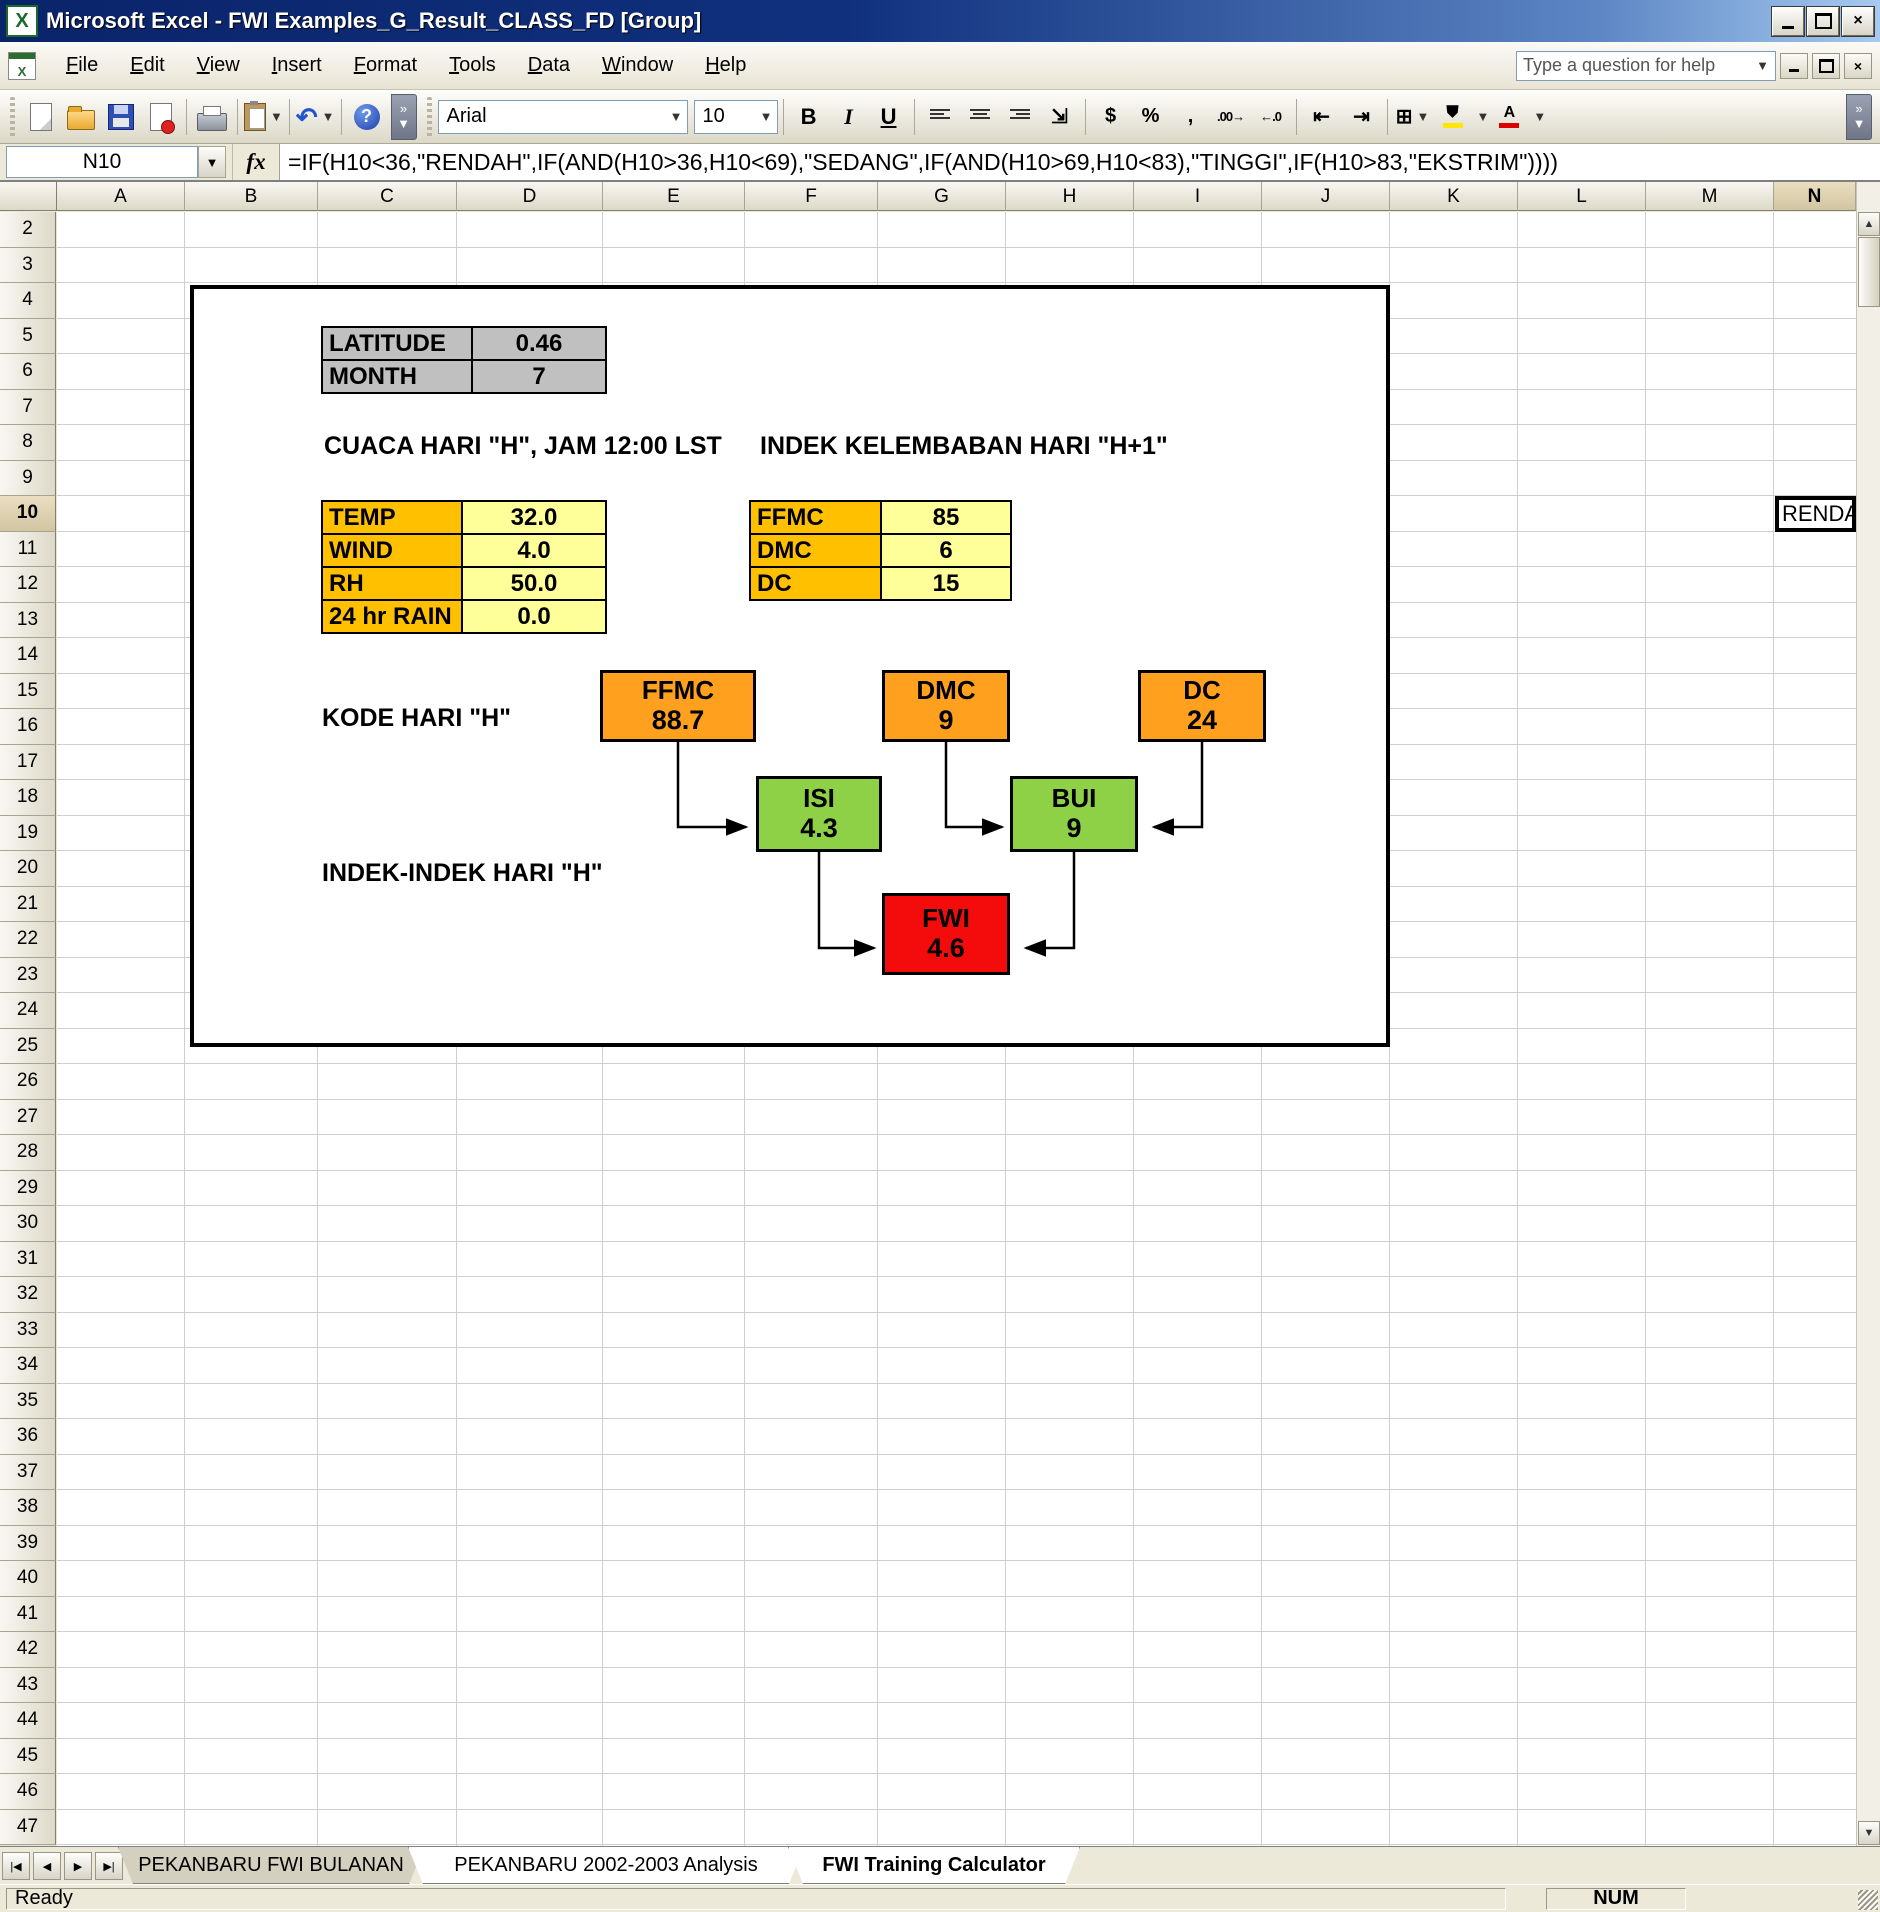  What do you see at coordinates (367, 117) in the screenshot?
I see `help-button: ?` at bounding box center [367, 117].